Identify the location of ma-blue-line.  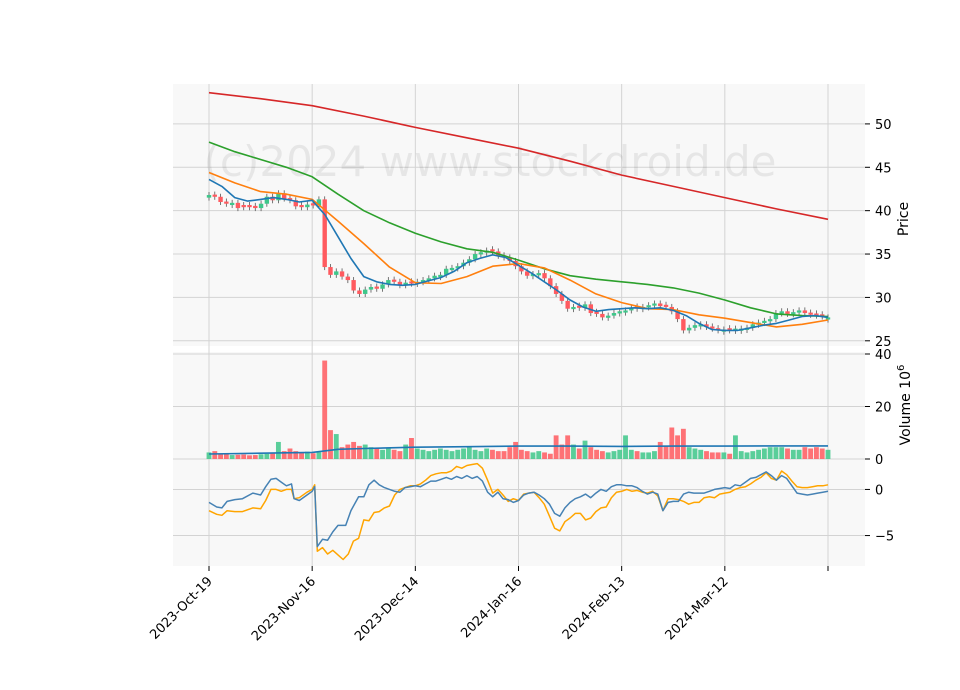
(518, 255).